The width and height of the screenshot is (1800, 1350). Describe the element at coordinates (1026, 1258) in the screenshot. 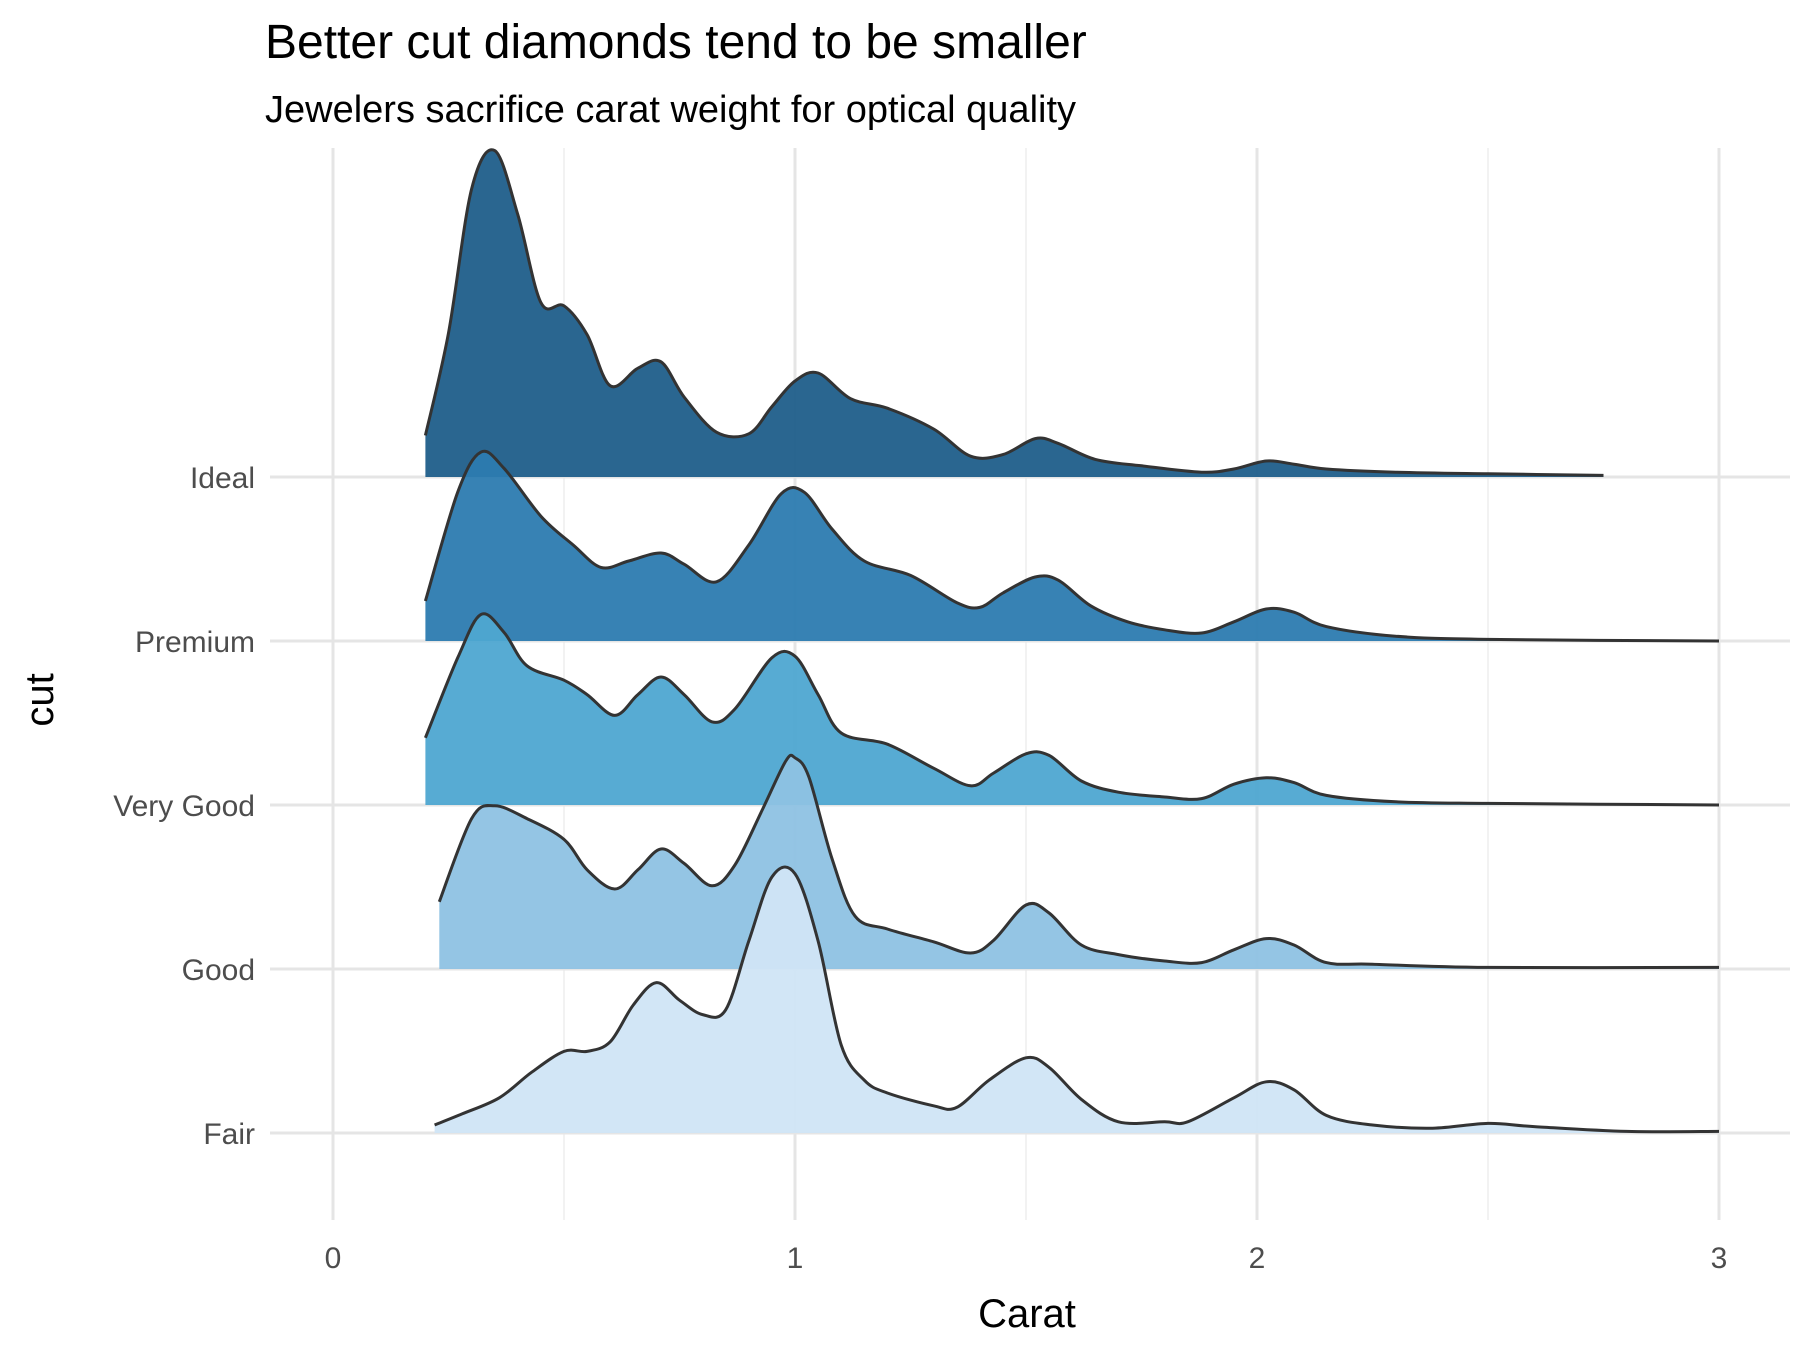

I see `x-axis-tick-labels: 0 1 2 3` at that location.